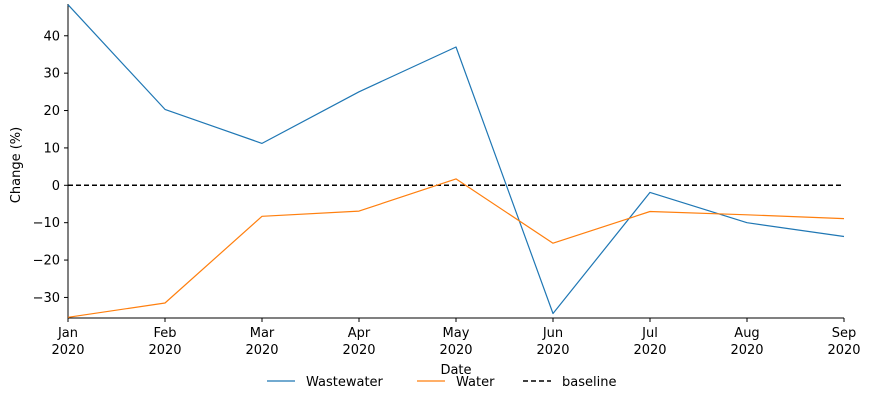 This screenshot has height=404, width=871. Describe the element at coordinates (746, 333) in the screenshot. I see `x-tick-label-month: Aug` at that location.